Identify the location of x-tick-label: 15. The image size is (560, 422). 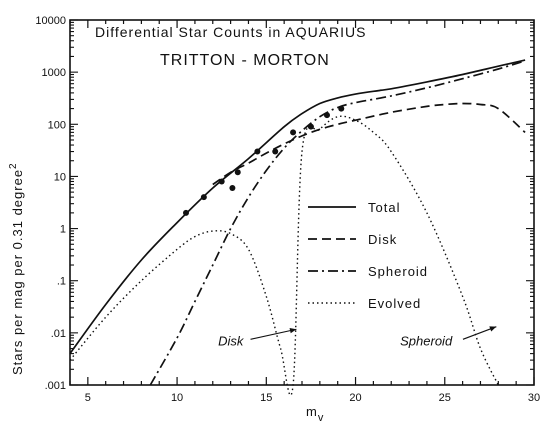
(266, 398).